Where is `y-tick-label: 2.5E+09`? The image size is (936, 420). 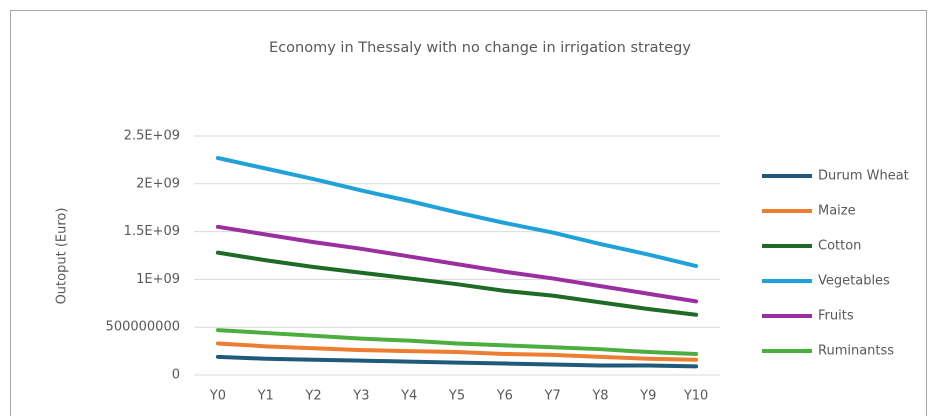
y-tick-label: 2.5E+09 is located at coordinates (152, 136).